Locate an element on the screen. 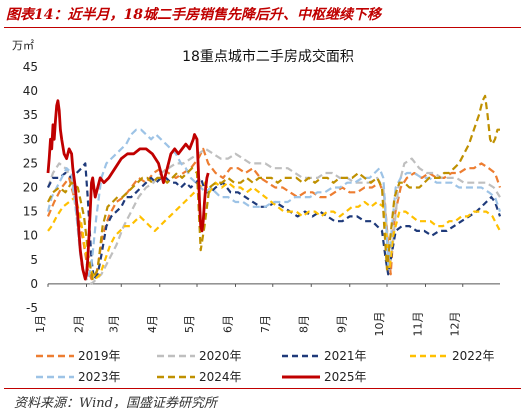 This screenshot has height=413, width=525. y-tick-label: 35 is located at coordinates (30, 115).